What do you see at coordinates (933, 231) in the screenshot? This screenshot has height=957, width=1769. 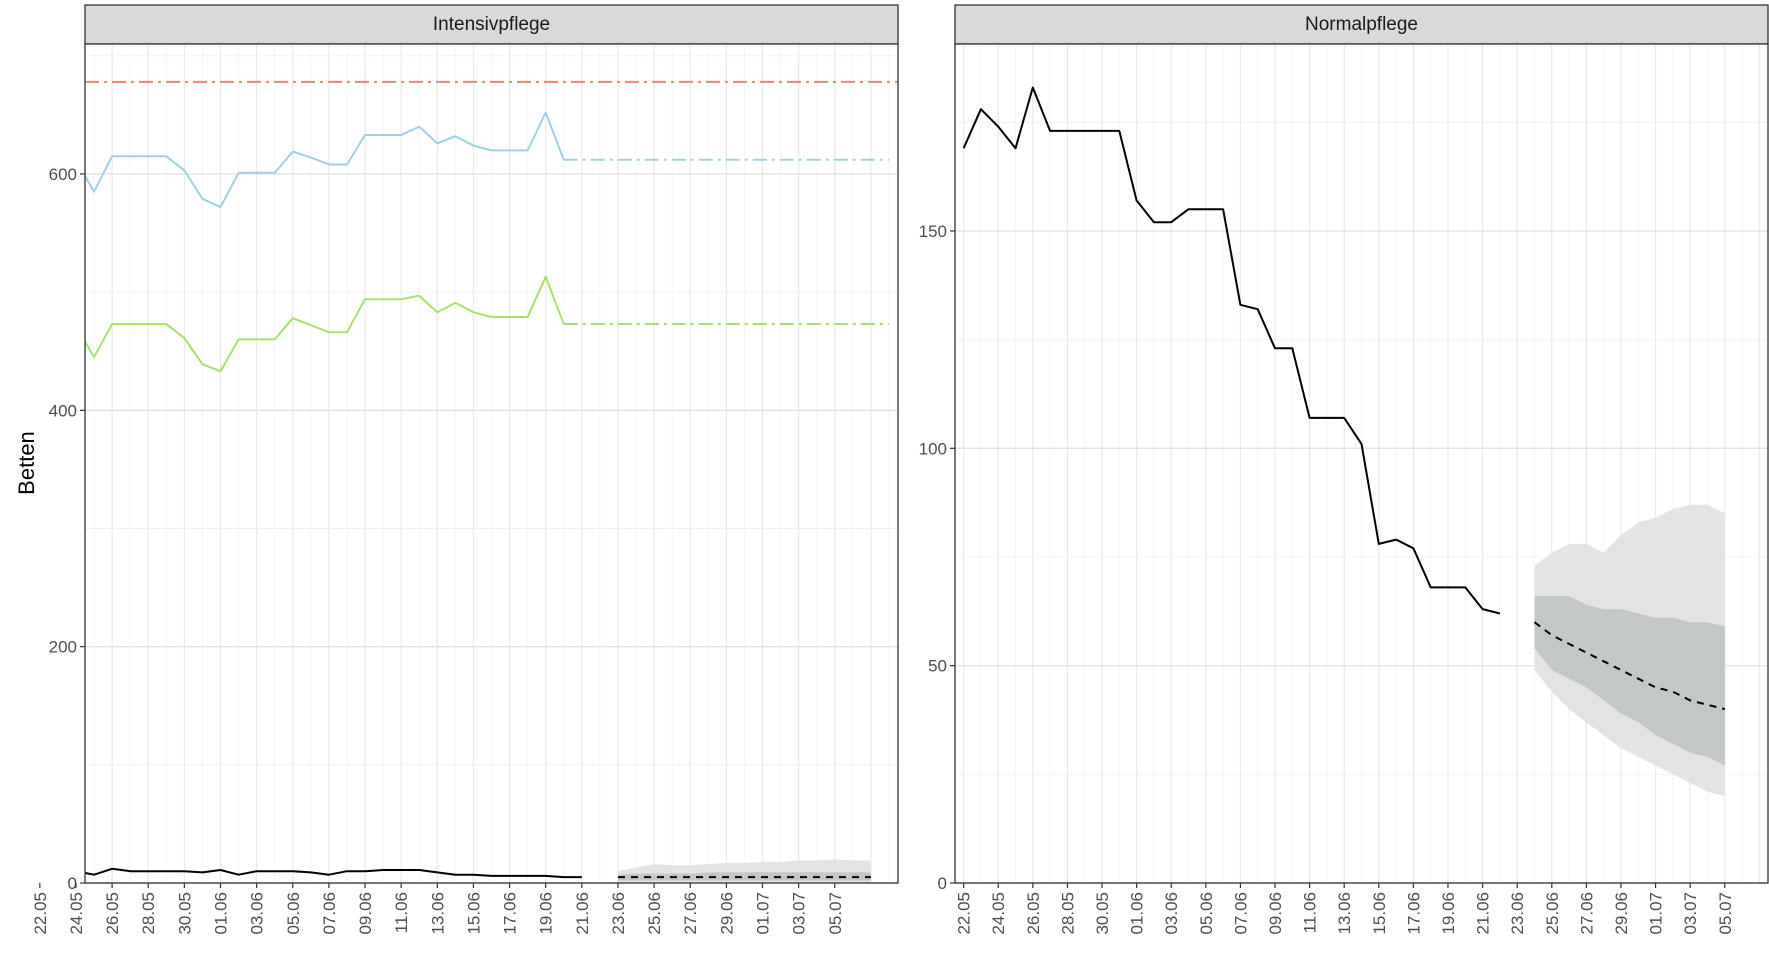 I see `y-tick-label: 150` at bounding box center [933, 231].